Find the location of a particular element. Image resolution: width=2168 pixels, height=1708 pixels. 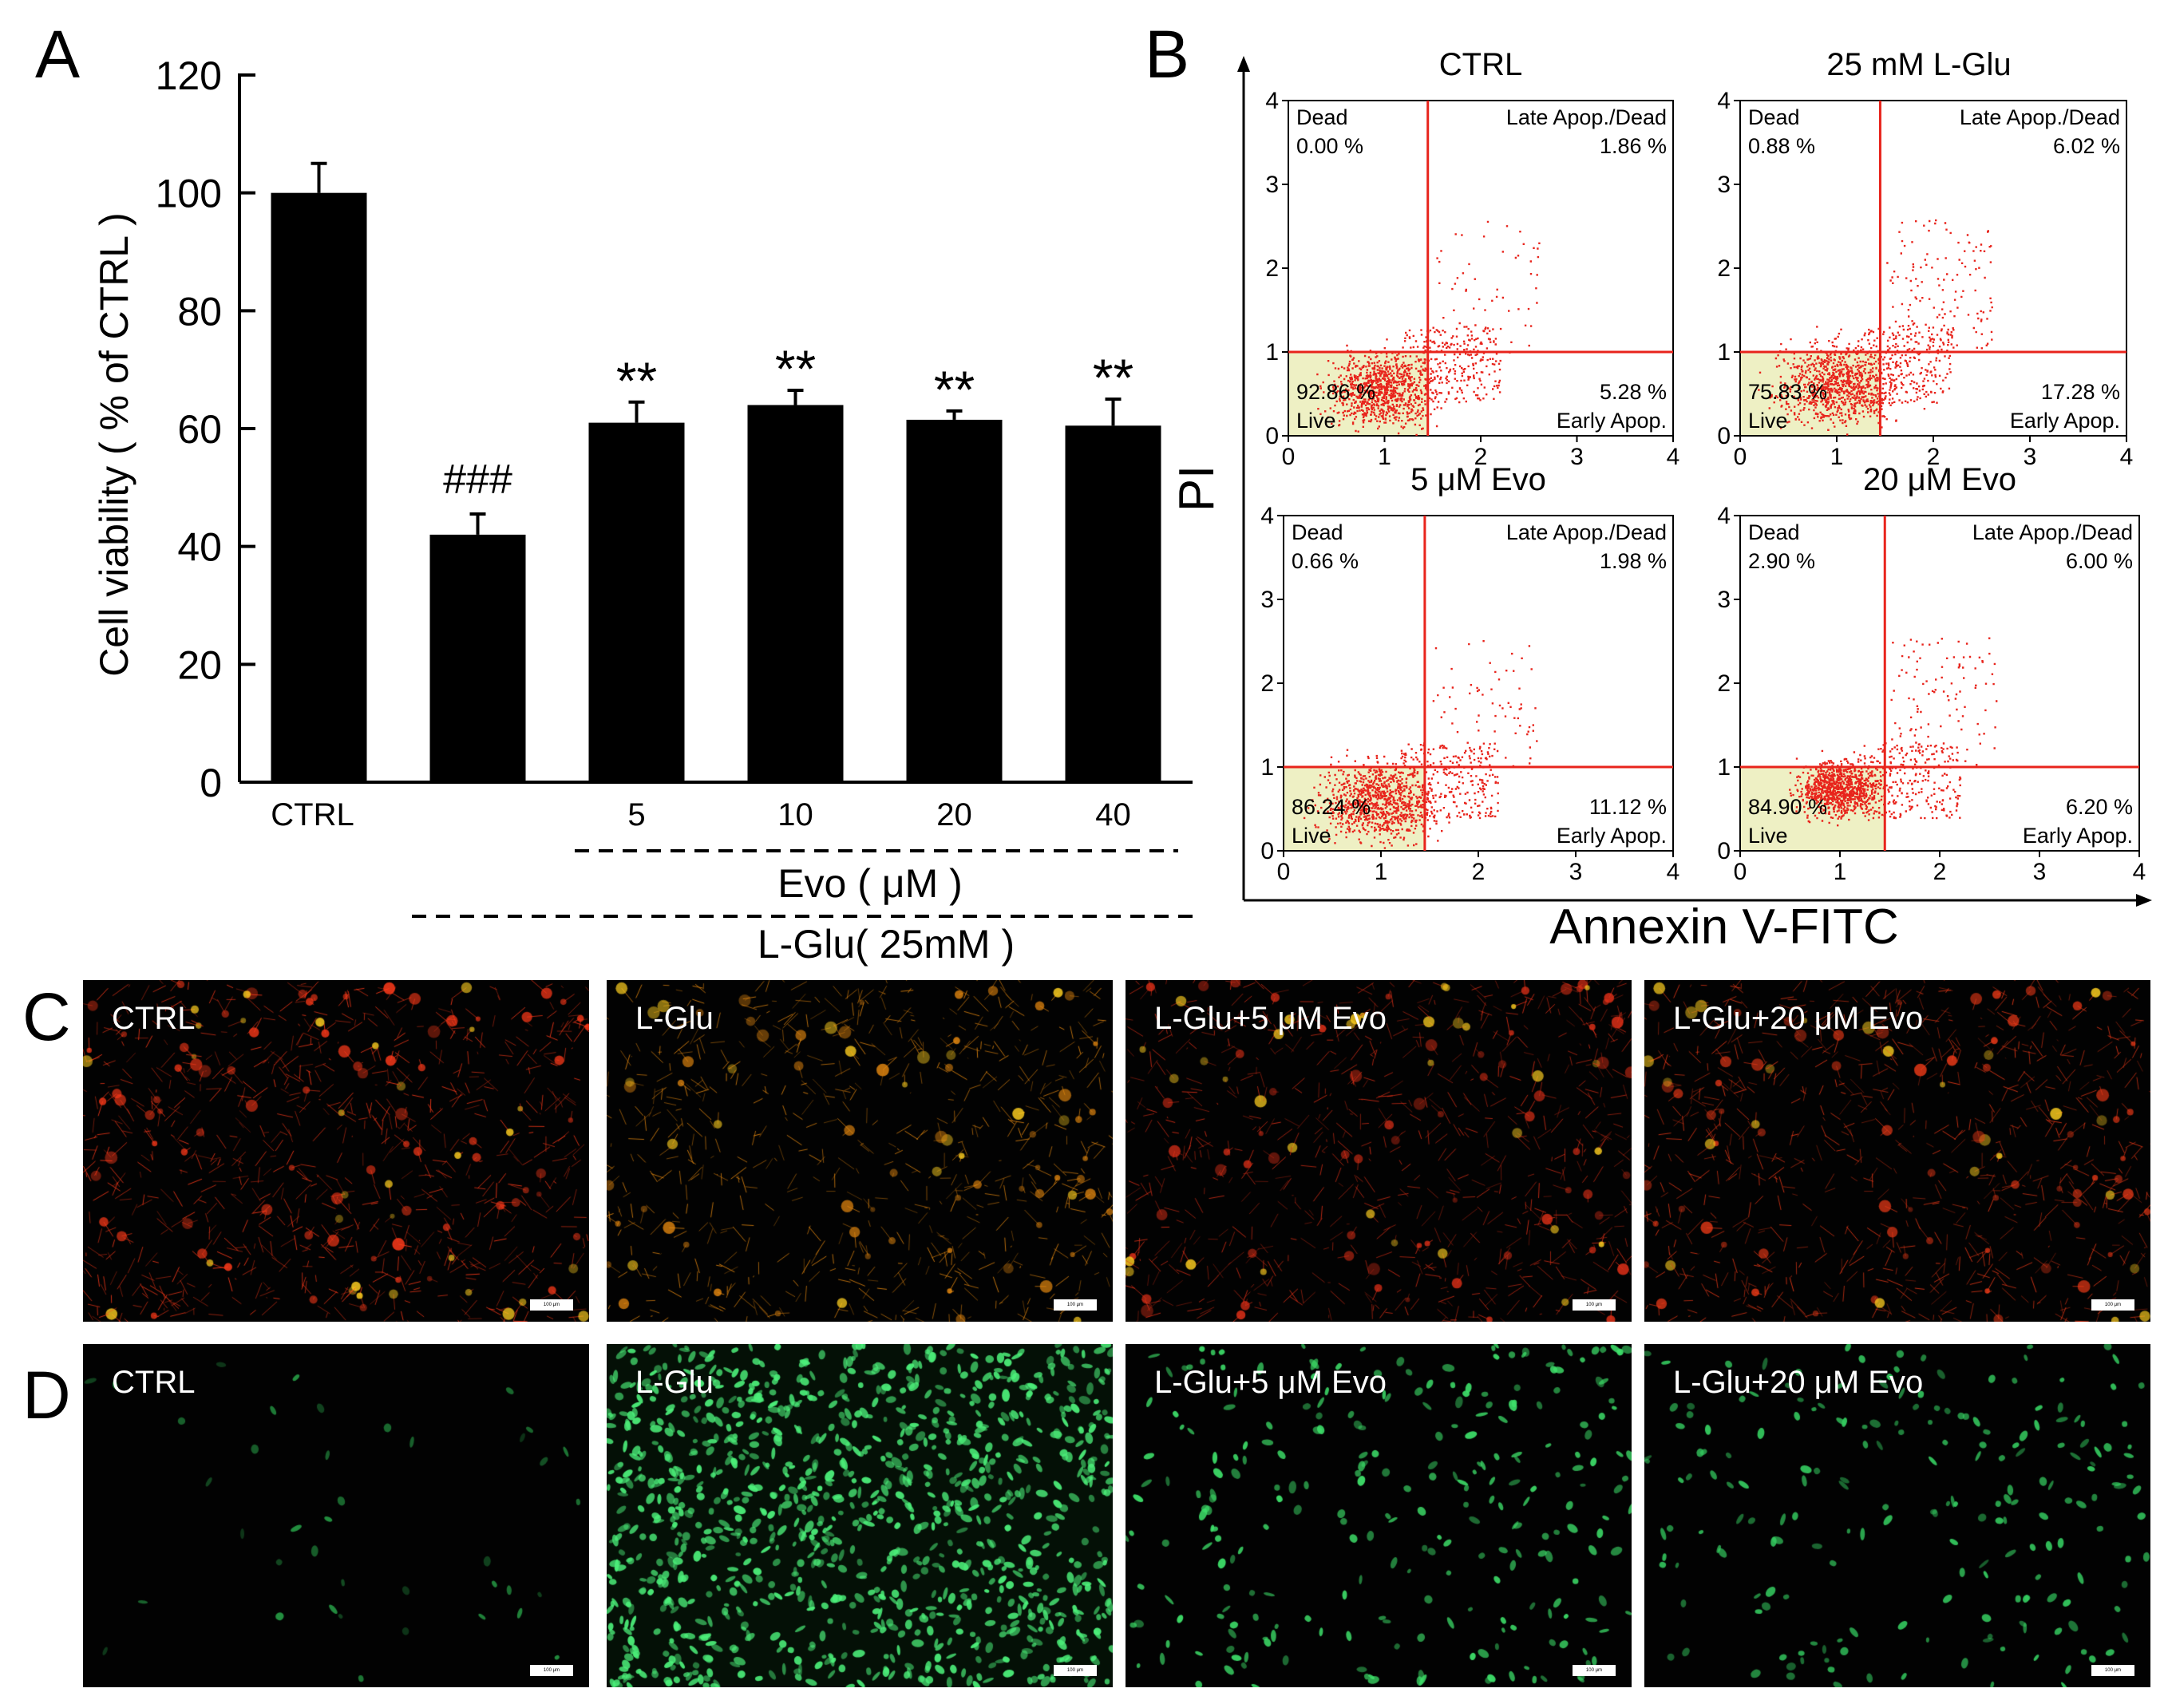

lglu-group-label: L-Glu( 25mM ) is located at coordinates (887, 945).